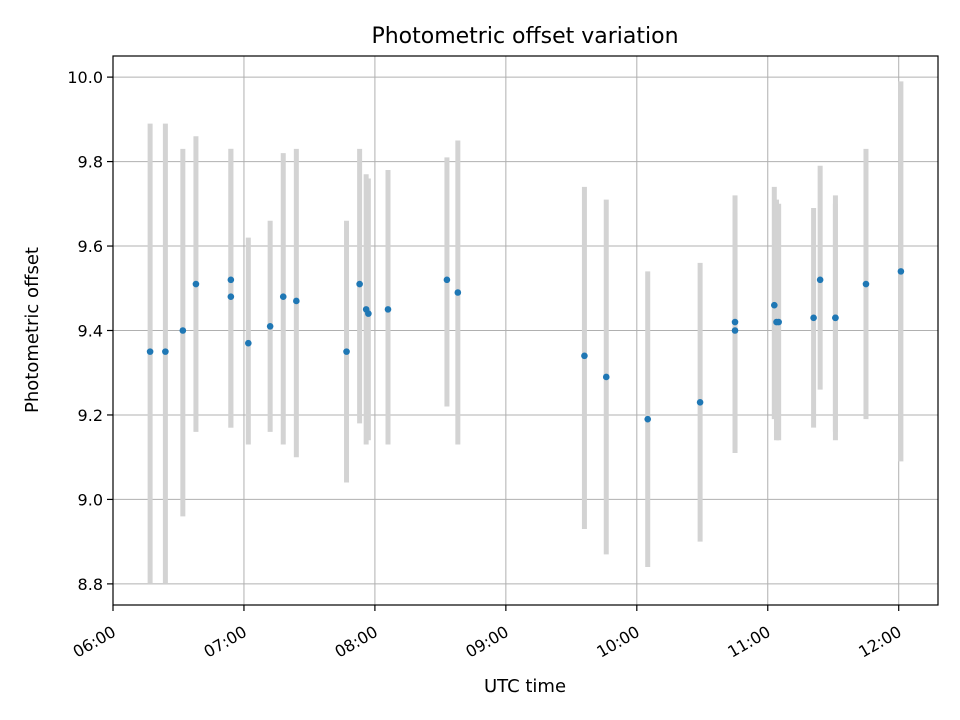 The width and height of the screenshot is (960, 720). Describe the element at coordinates (486, 642) in the screenshot. I see `x-tick-label: 09:00` at that location.